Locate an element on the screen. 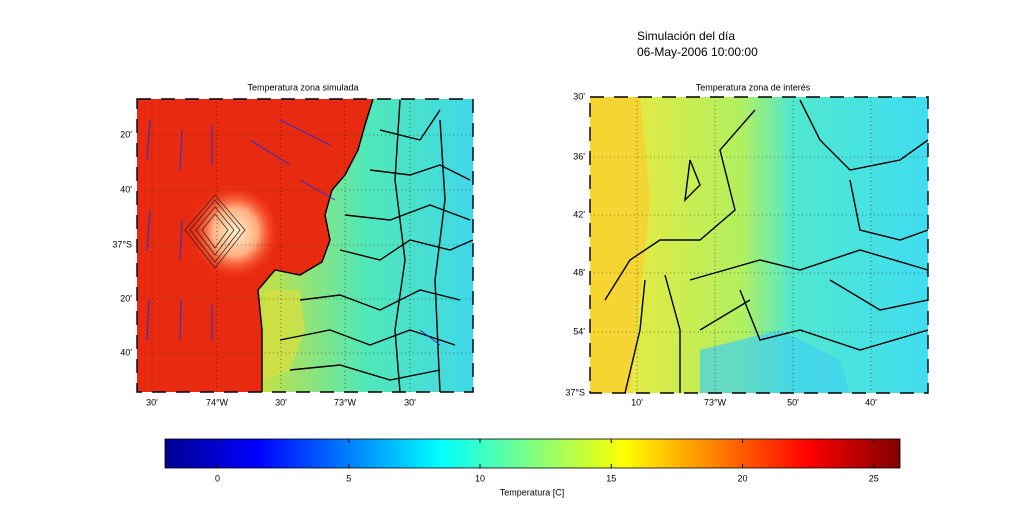 This screenshot has width=1024, height=513. lon-label: 50' is located at coordinates (793, 402).